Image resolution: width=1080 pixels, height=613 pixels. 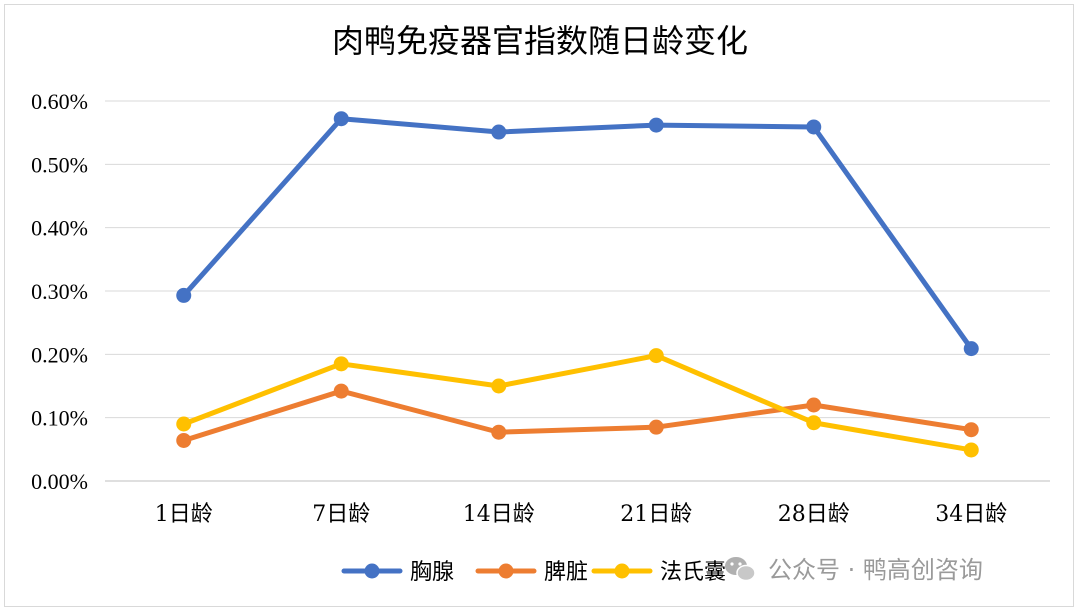 I want to click on legend-label: 脾脏, so click(x=566, y=572).